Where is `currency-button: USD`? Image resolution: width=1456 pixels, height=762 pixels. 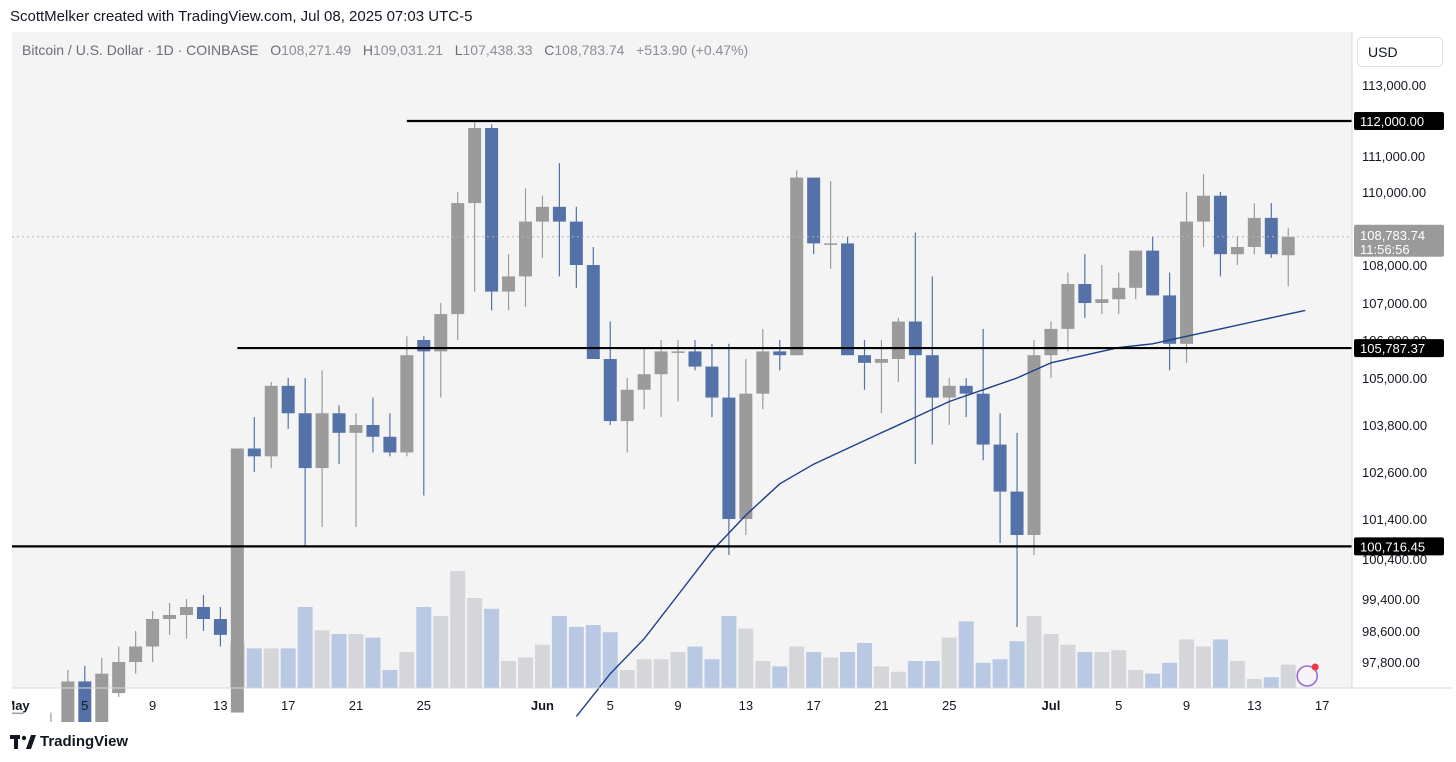 currency-button: USD is located at coordinates (1400, 52).